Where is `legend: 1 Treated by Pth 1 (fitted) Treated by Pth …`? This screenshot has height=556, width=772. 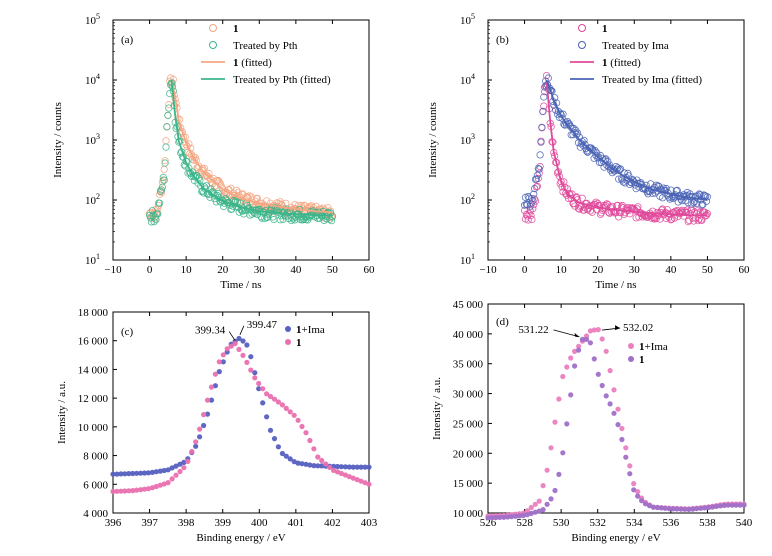 legend: 1 Treated by Pth 1 (fitted) Treated by Pth … is located at coordinates (266, 54).